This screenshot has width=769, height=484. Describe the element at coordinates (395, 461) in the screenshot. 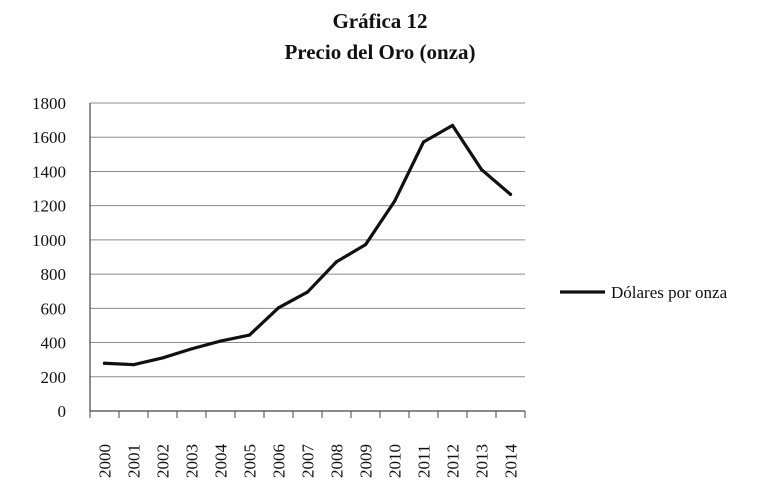

I see `x-tick-label: 2010` at that location.